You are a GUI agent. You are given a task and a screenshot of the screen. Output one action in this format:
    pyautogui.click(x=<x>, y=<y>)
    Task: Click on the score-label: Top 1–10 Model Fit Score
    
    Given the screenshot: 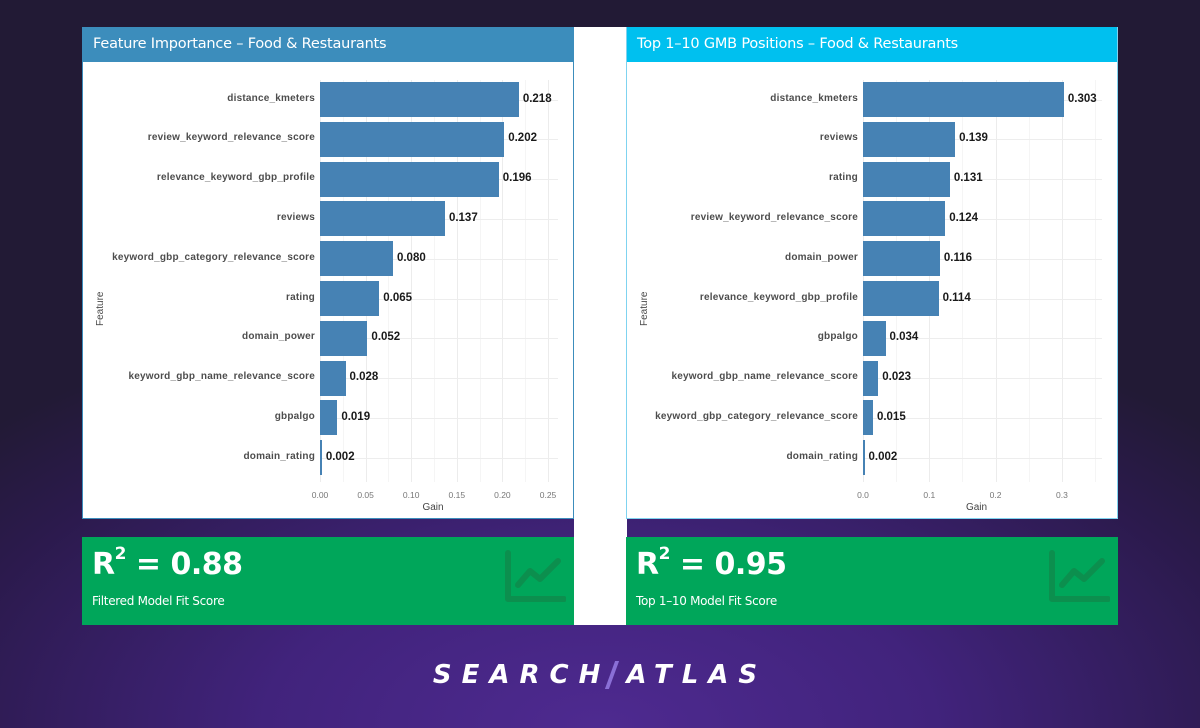 What is the action you would take?
    pyautogui.click(x=706, y=601)
    